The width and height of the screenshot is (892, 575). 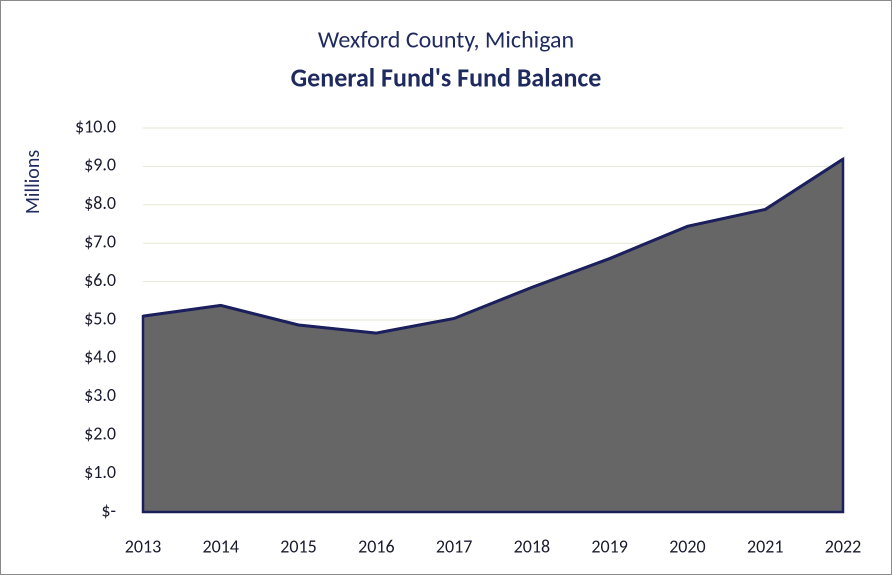 What do you see at coordinates (376, 546) in the screenshot?
I see `x-tick-label: 2016` at bounding box center [376, 546].